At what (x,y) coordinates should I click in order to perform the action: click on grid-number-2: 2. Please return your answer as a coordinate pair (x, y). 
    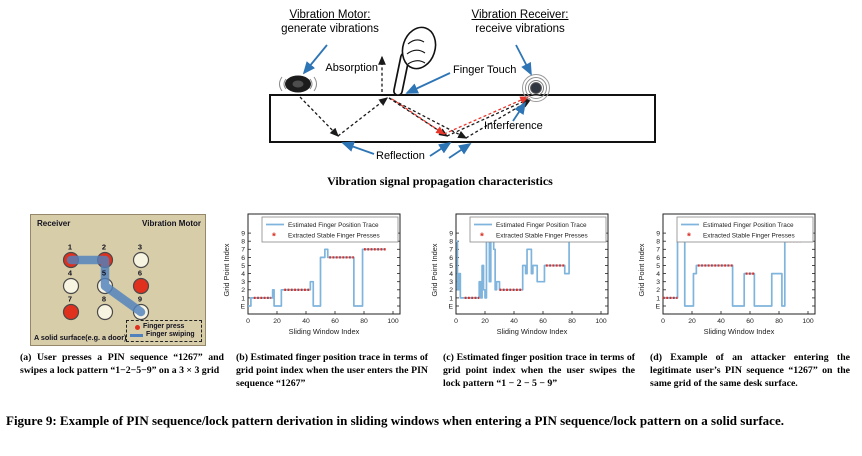
    Looking at the image, I should click on (104, 247).